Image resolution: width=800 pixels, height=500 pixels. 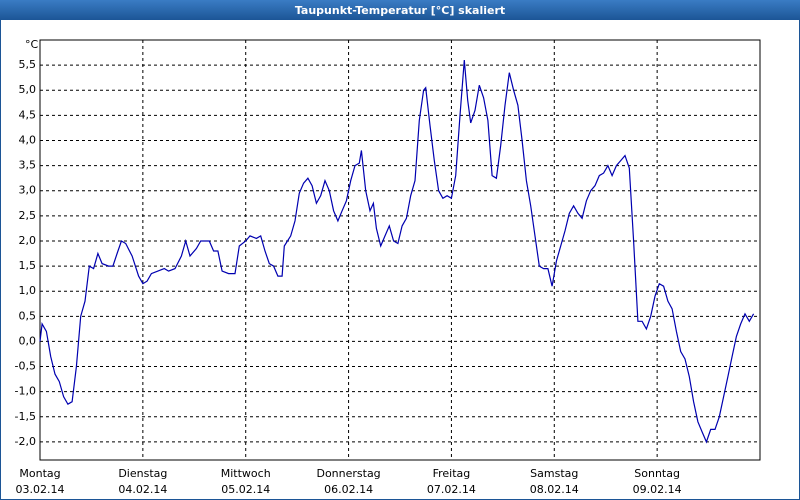 What do you see at coordinates (246, 473) in the screenshot?
I see `x-tick-label: Mittwoch` at bounding box center [246, 473].